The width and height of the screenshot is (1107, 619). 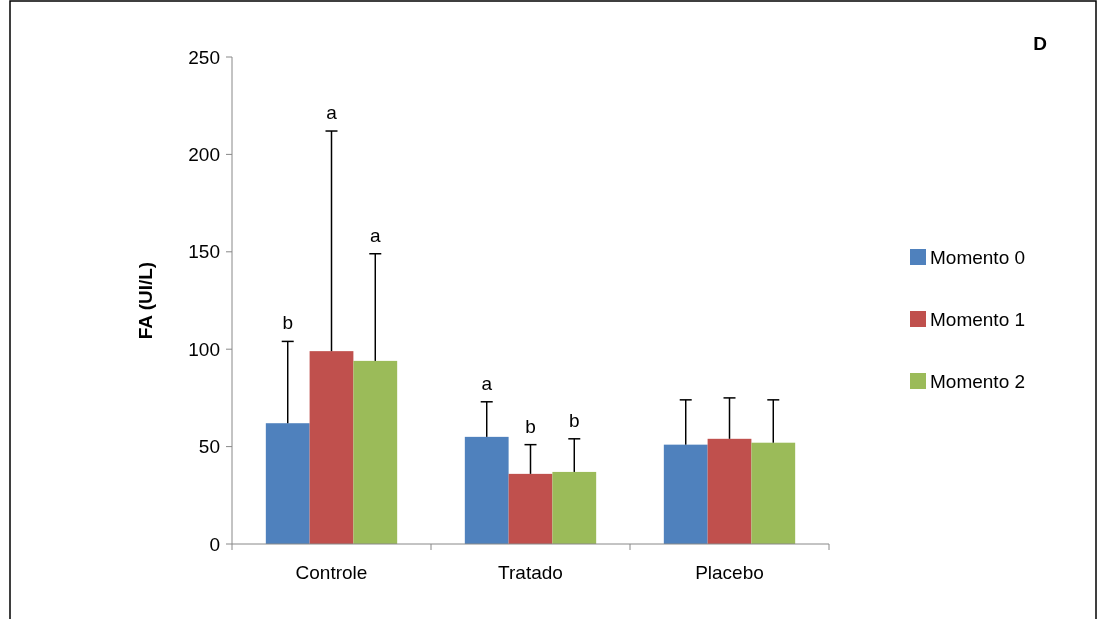 I want to click on x-tick-label: Controle, so click(x=331, y=572).